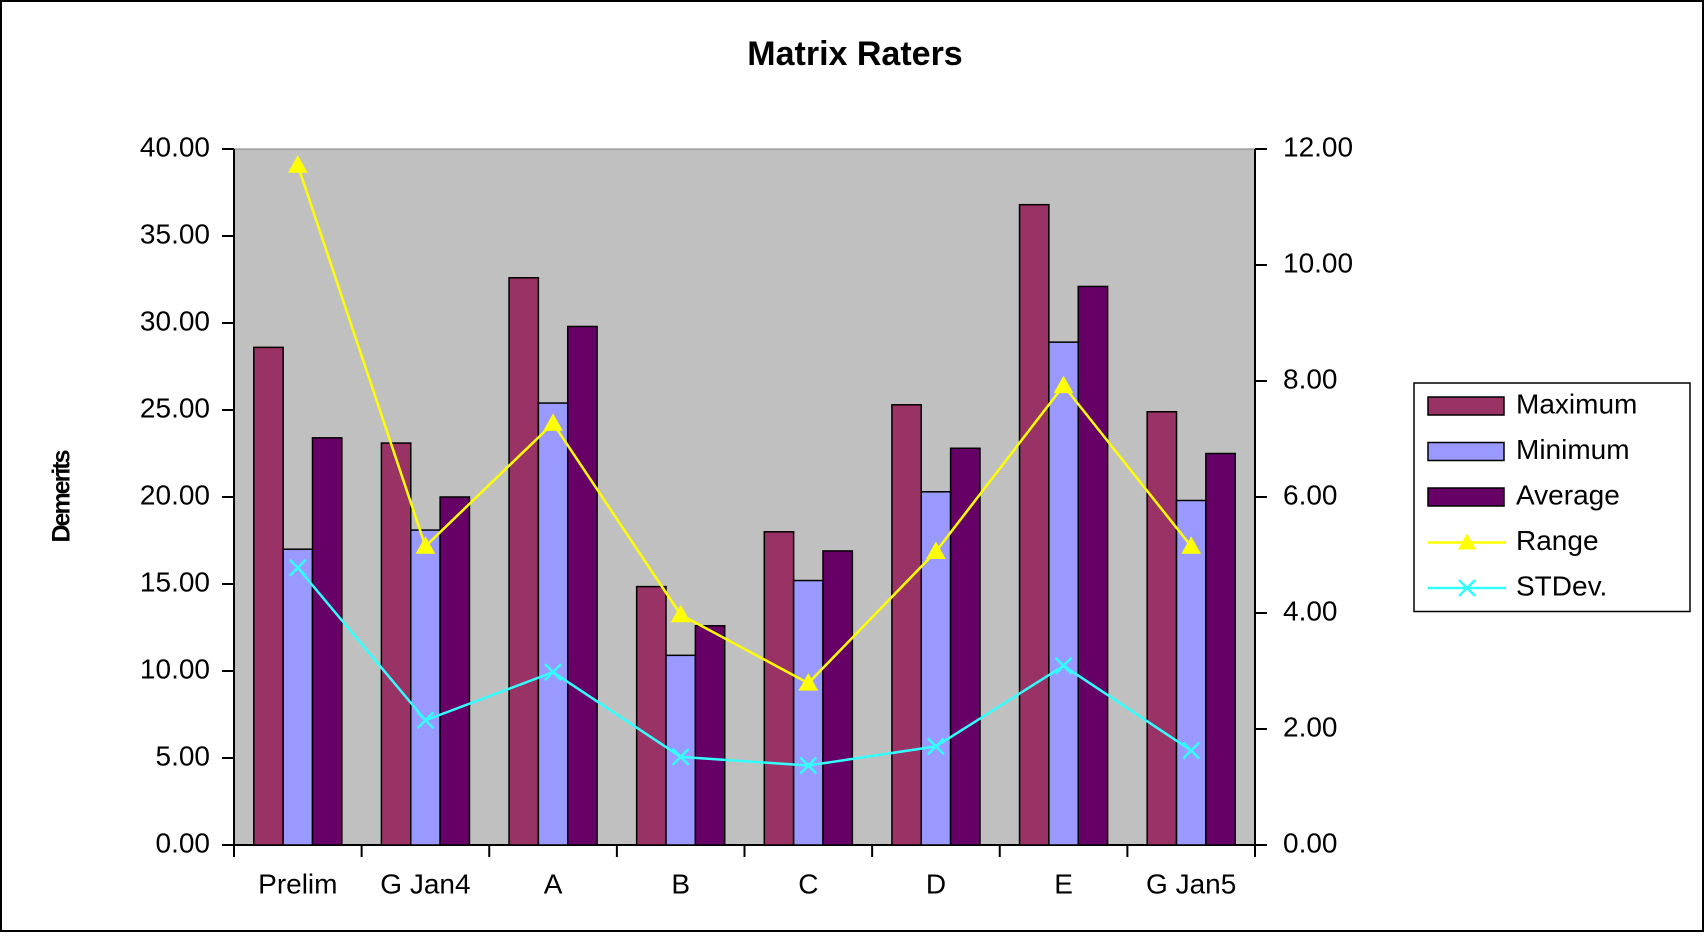 The height and width of the screenshot is (937, 1704). Describe the element at coordinates (1310, 610) in the screenshot. I see `y2-tick-label: 4.00` at that location.